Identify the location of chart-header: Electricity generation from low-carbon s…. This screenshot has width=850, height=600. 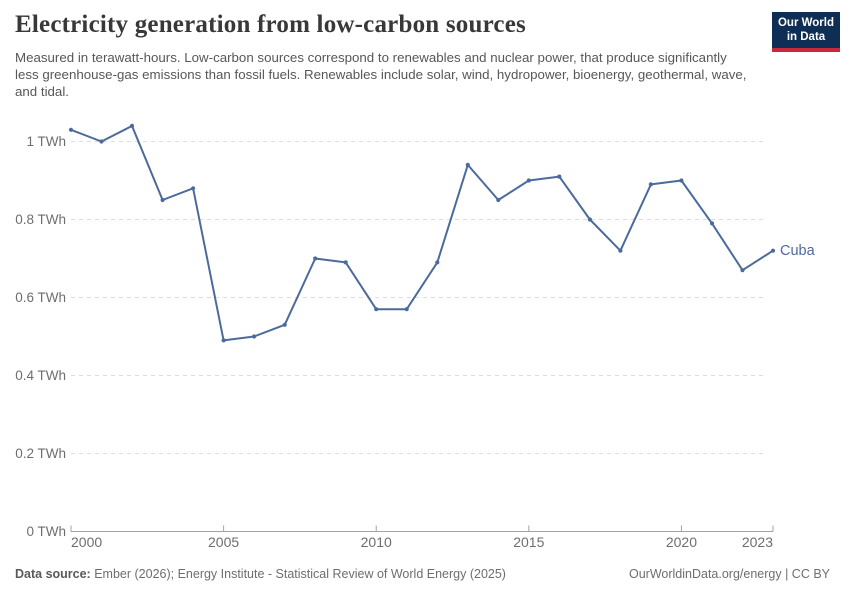
(387, 55).